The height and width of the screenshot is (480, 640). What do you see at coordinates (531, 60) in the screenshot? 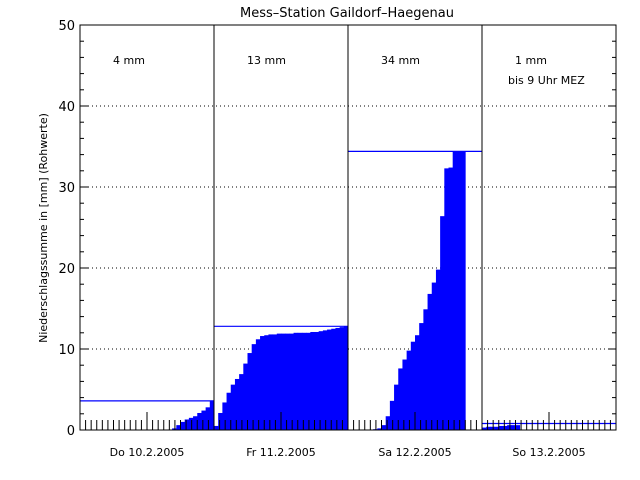
I see `daily-total-label: 1 mm` at bounding box center [531, 60].